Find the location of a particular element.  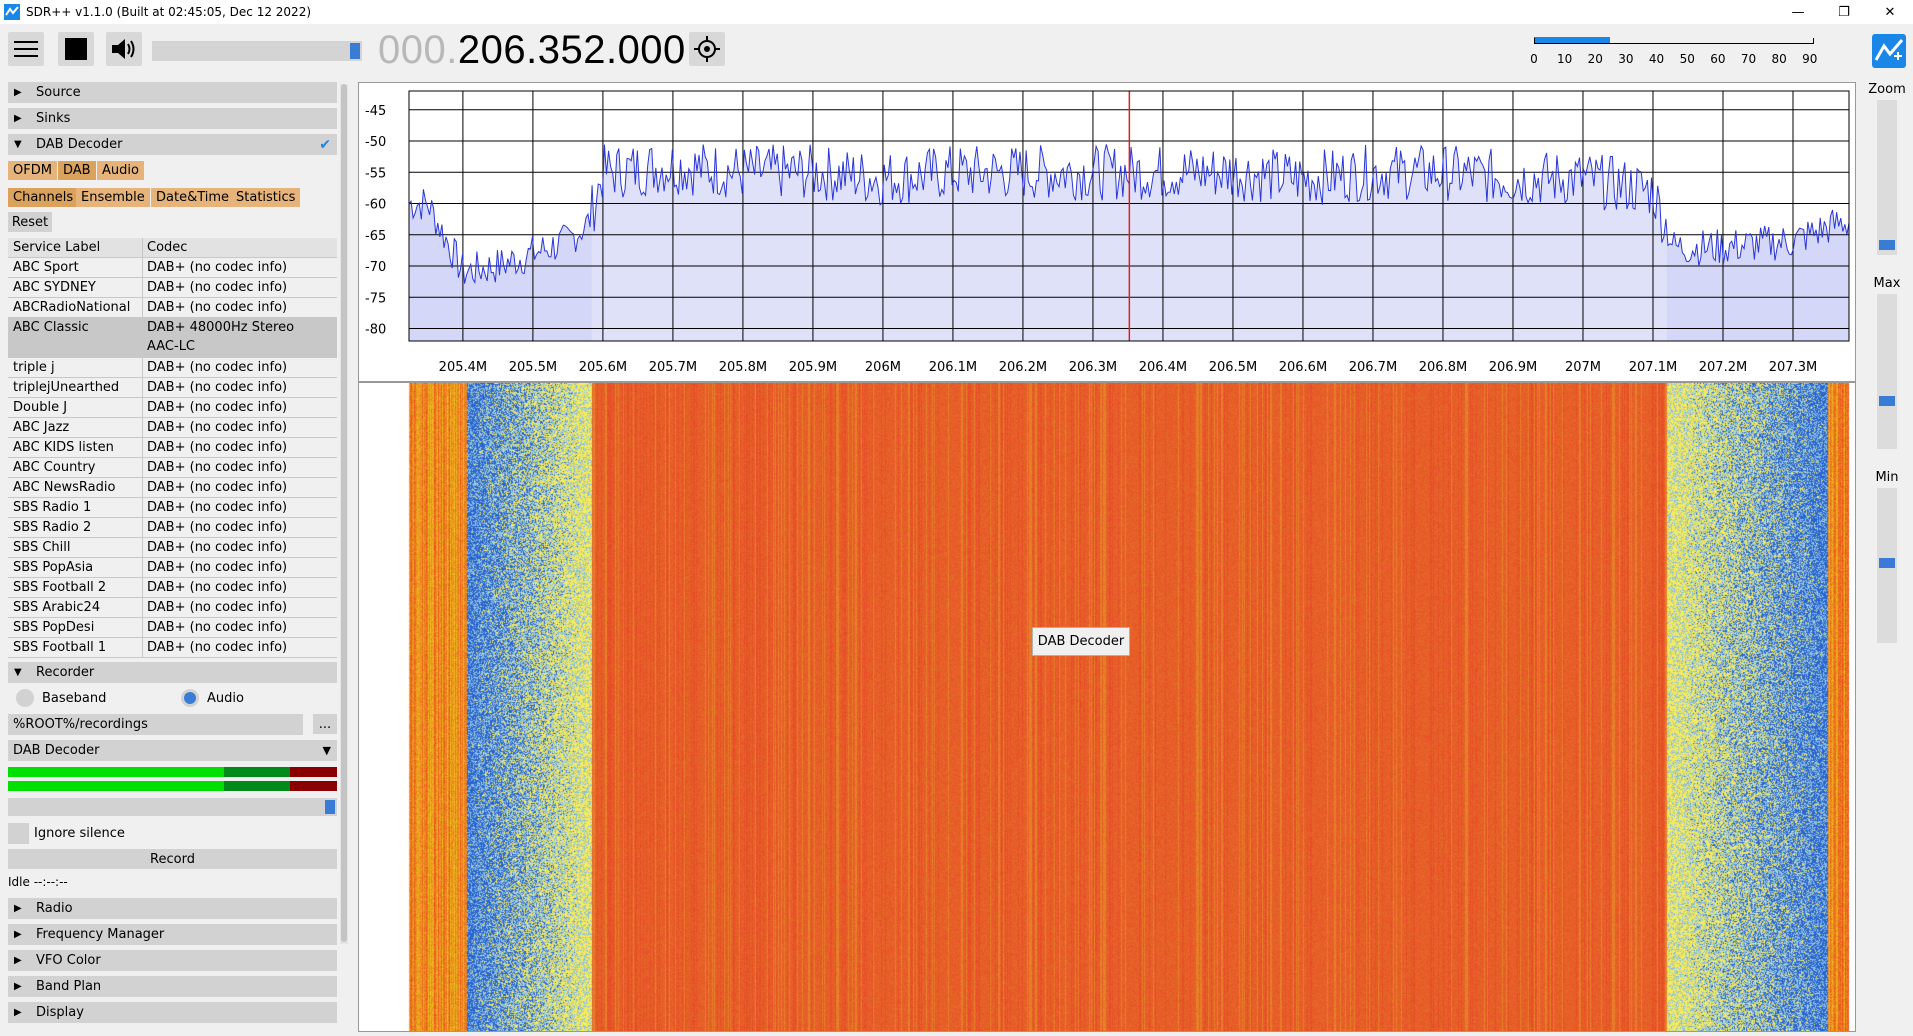

service-label: ABC Sport is located at coordinates (46, 267).